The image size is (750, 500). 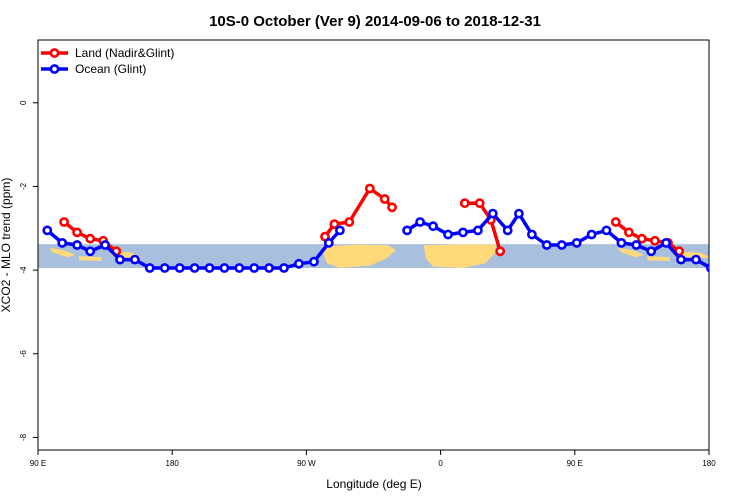 I want to click on legend-label: Land (Nadir&Glint), so click(x=124, y=53).